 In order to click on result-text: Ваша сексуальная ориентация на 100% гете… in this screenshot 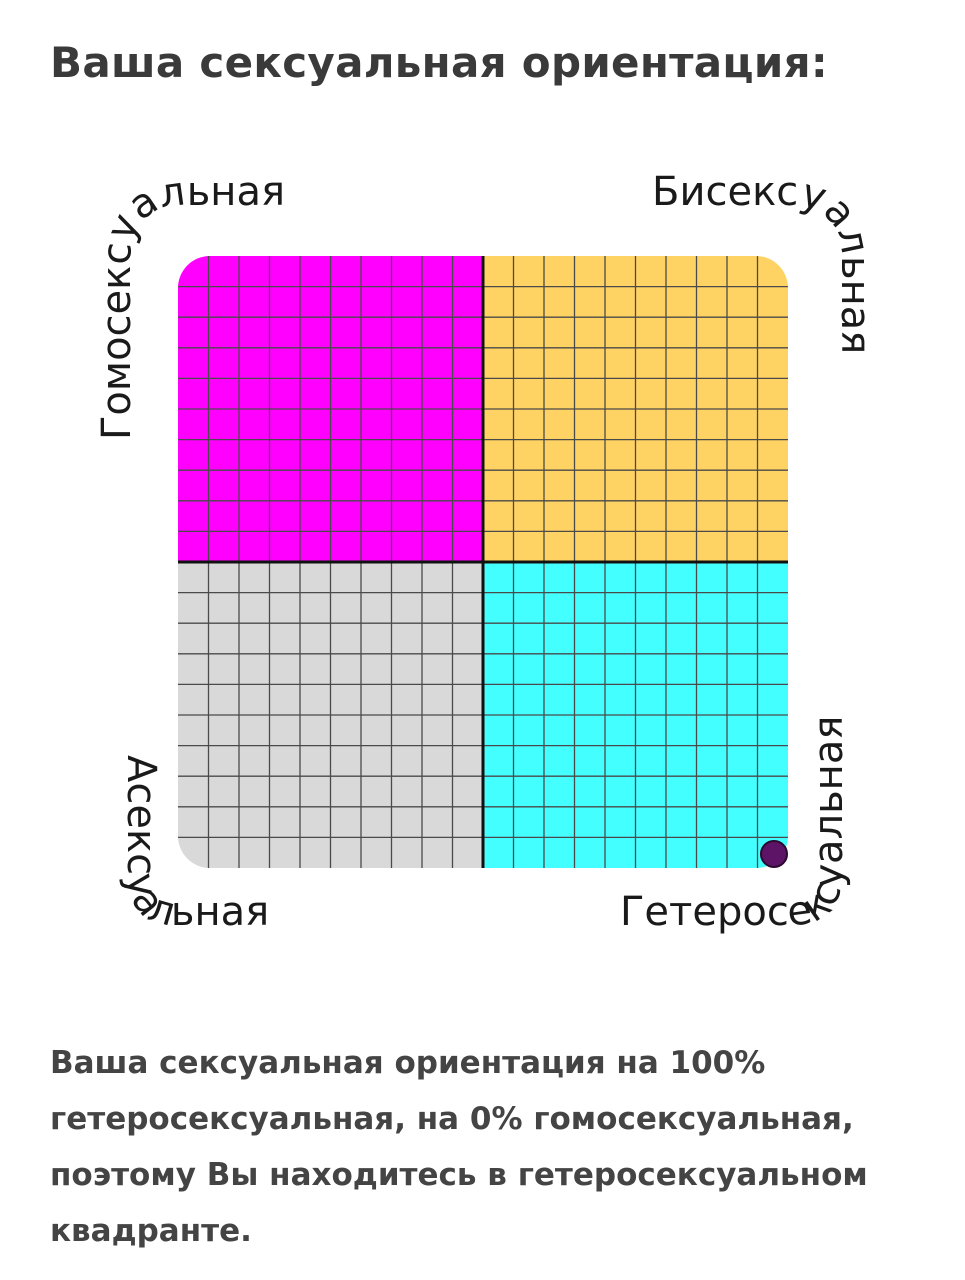, I will do `click(459, 1147)`.